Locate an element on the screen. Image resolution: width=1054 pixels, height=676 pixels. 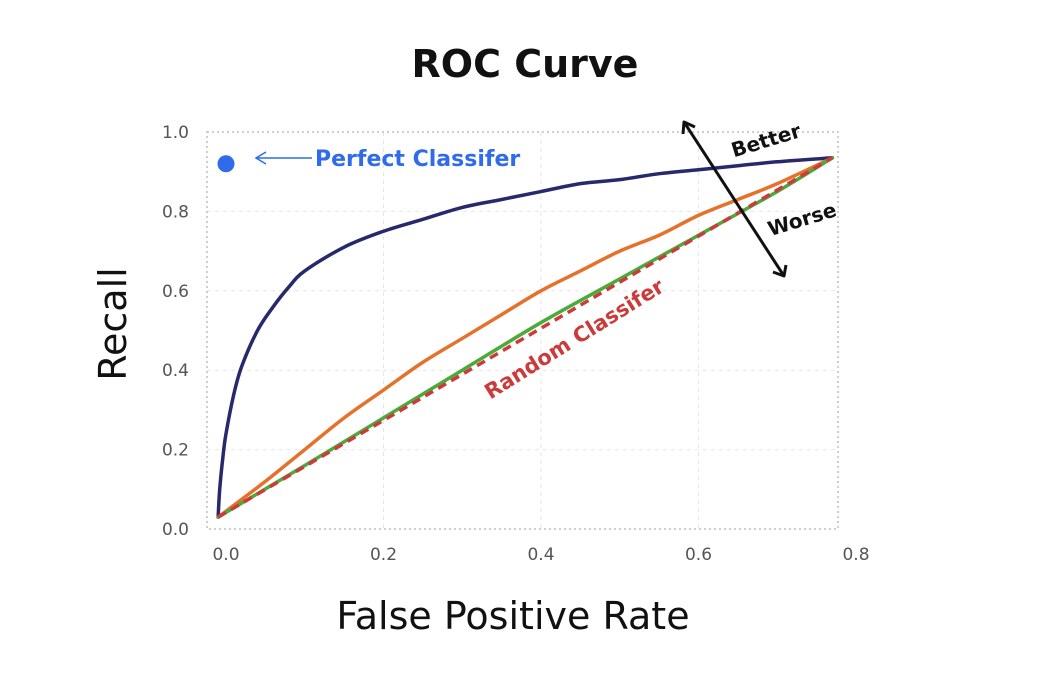
y-tick-labels: 0.0 0.2 0.4 0.6 0.8 1.0 is located at coordinates (175, 331).